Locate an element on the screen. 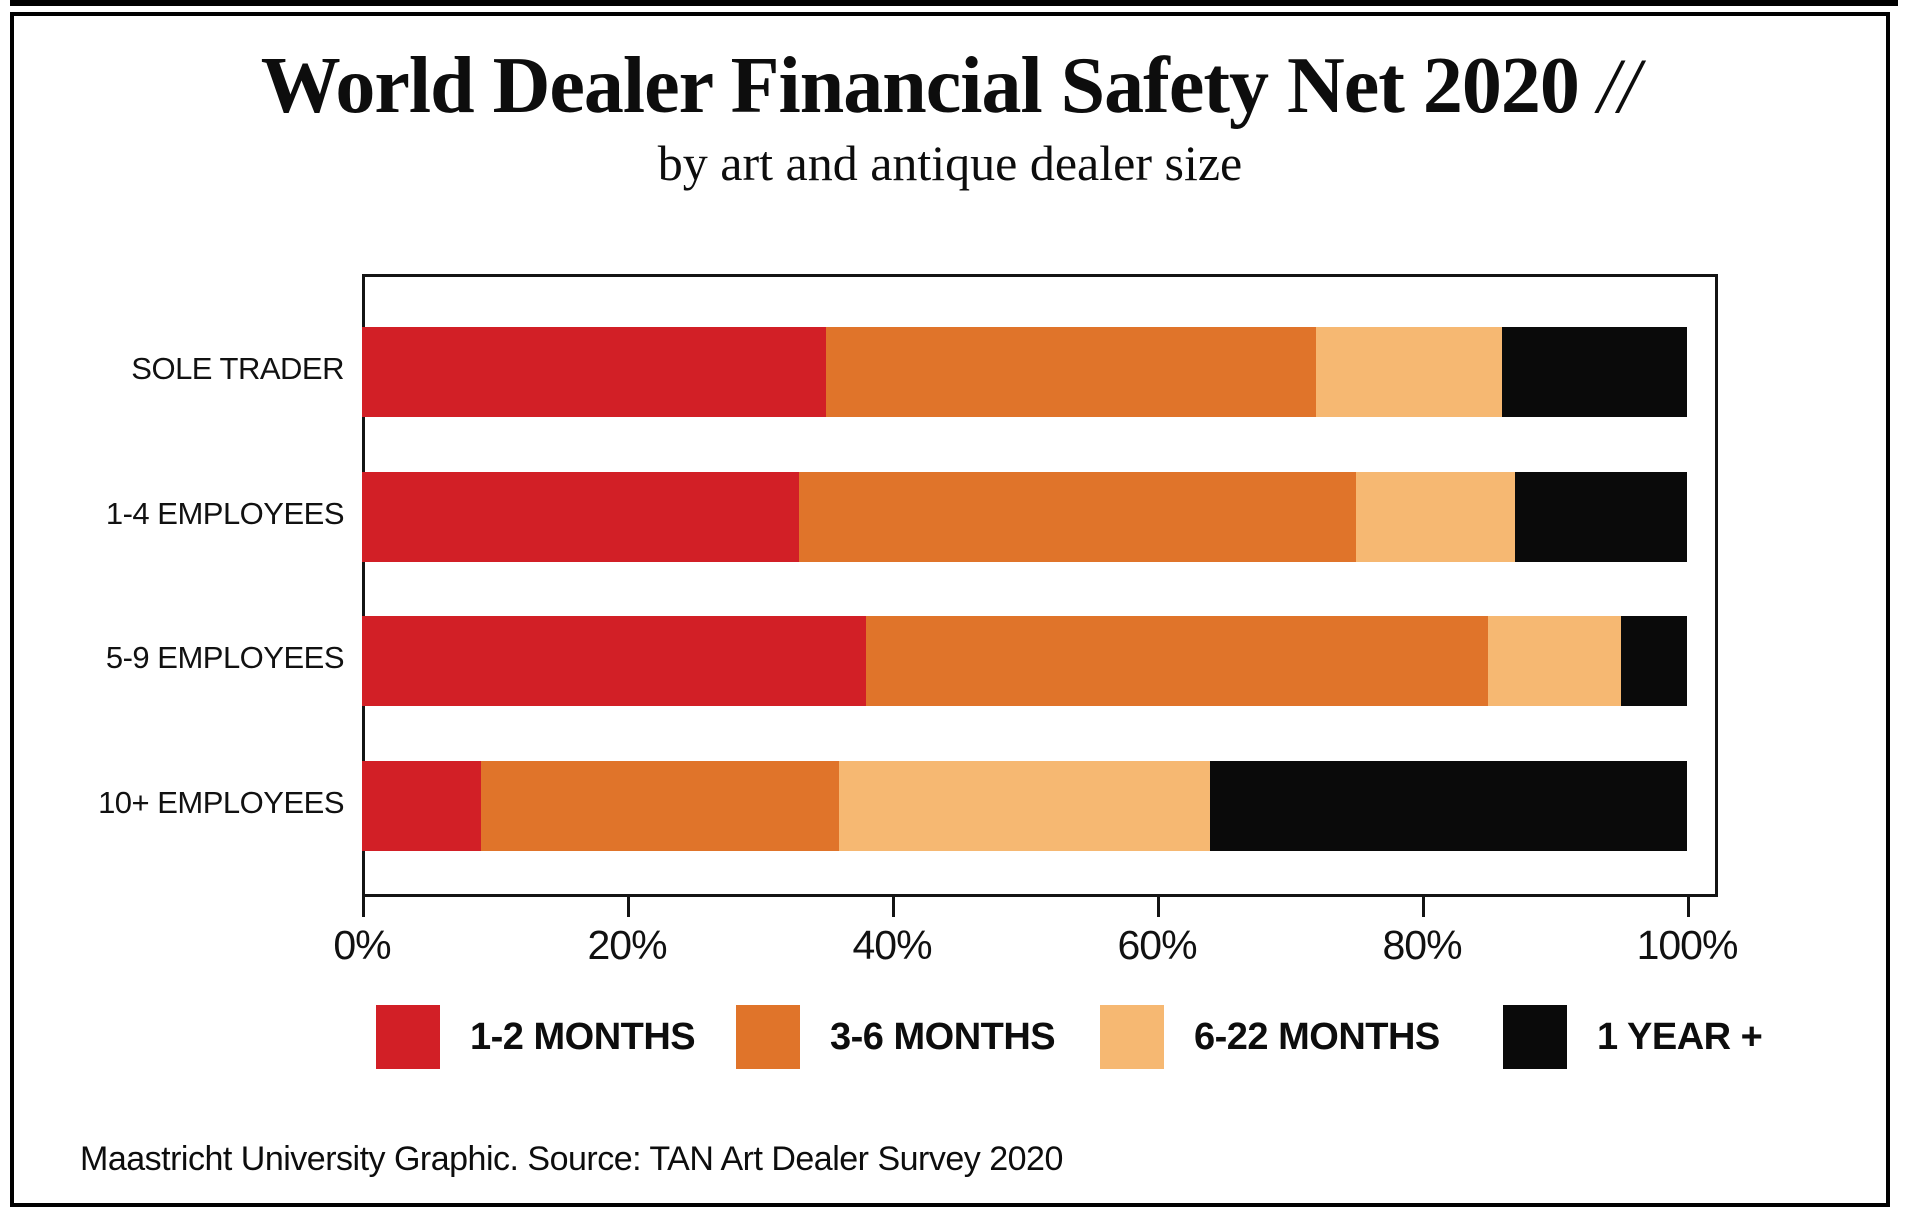 This screenshot has width=1920, height=1227. bar-row-1-4-employees is located at coordinates (1024, 517).